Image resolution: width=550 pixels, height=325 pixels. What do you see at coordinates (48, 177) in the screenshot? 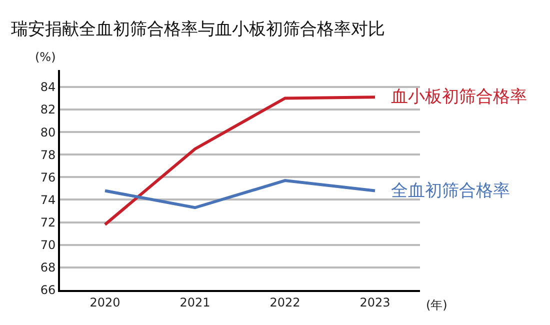
I see `y-tick-label: 76` at bounding box center [48, 177].